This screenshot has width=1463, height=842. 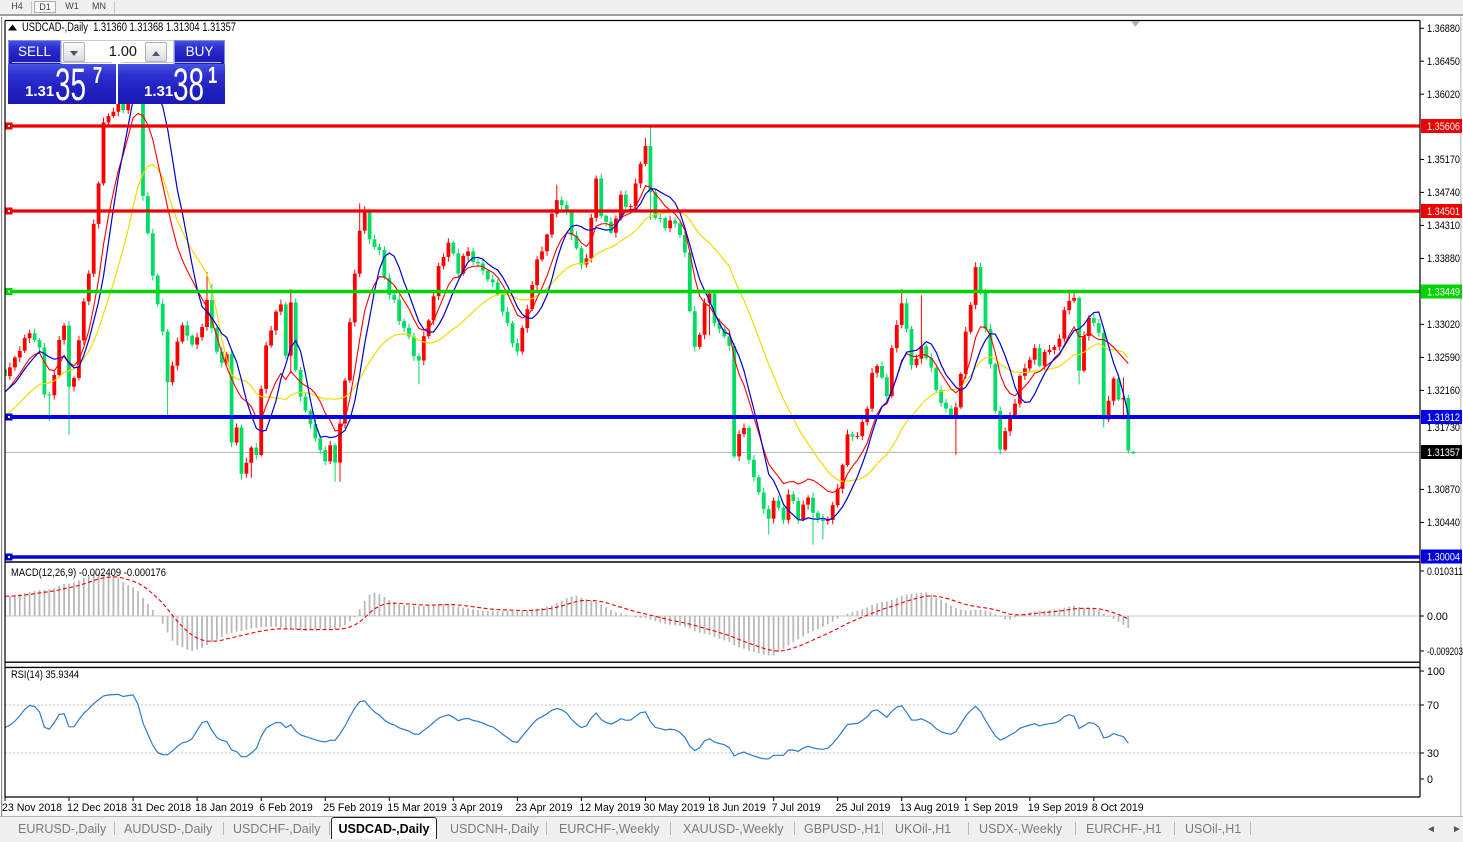 What do you see at coordinates (88, 573) in the screenshot?
I see `svg-text:MACD(12,26,9) -0.002409 -0.000: MACD(12,26,9) -0.002409 -0.000176` at bounding box center [88, 573].